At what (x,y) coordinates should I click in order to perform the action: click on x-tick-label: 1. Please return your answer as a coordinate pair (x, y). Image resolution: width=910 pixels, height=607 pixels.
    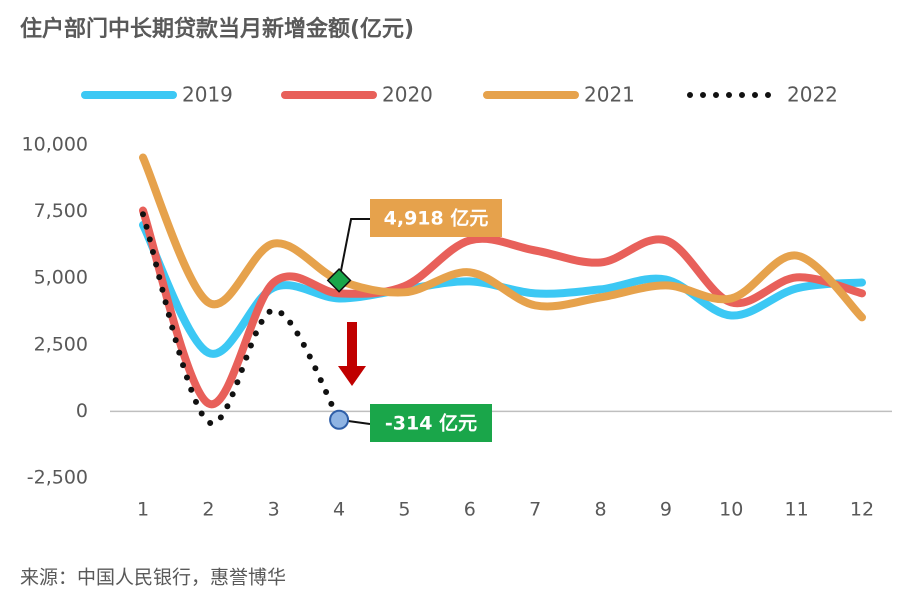
    Looking at the image, I should click on (143, 510).